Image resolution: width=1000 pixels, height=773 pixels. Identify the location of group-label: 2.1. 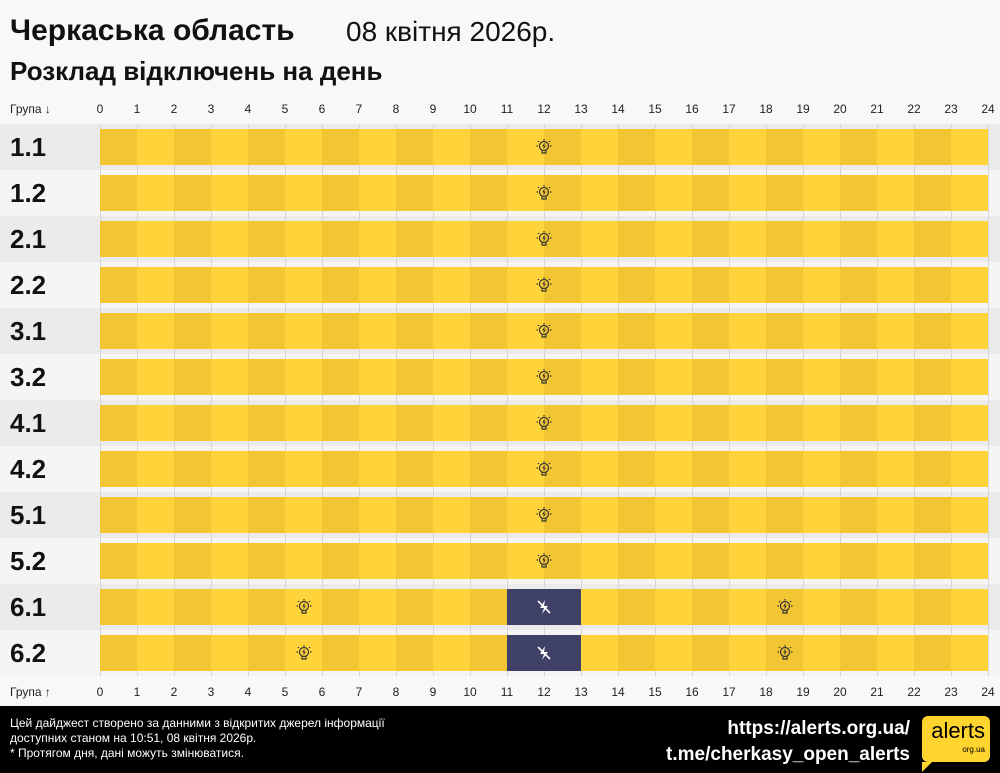
(50, 239).